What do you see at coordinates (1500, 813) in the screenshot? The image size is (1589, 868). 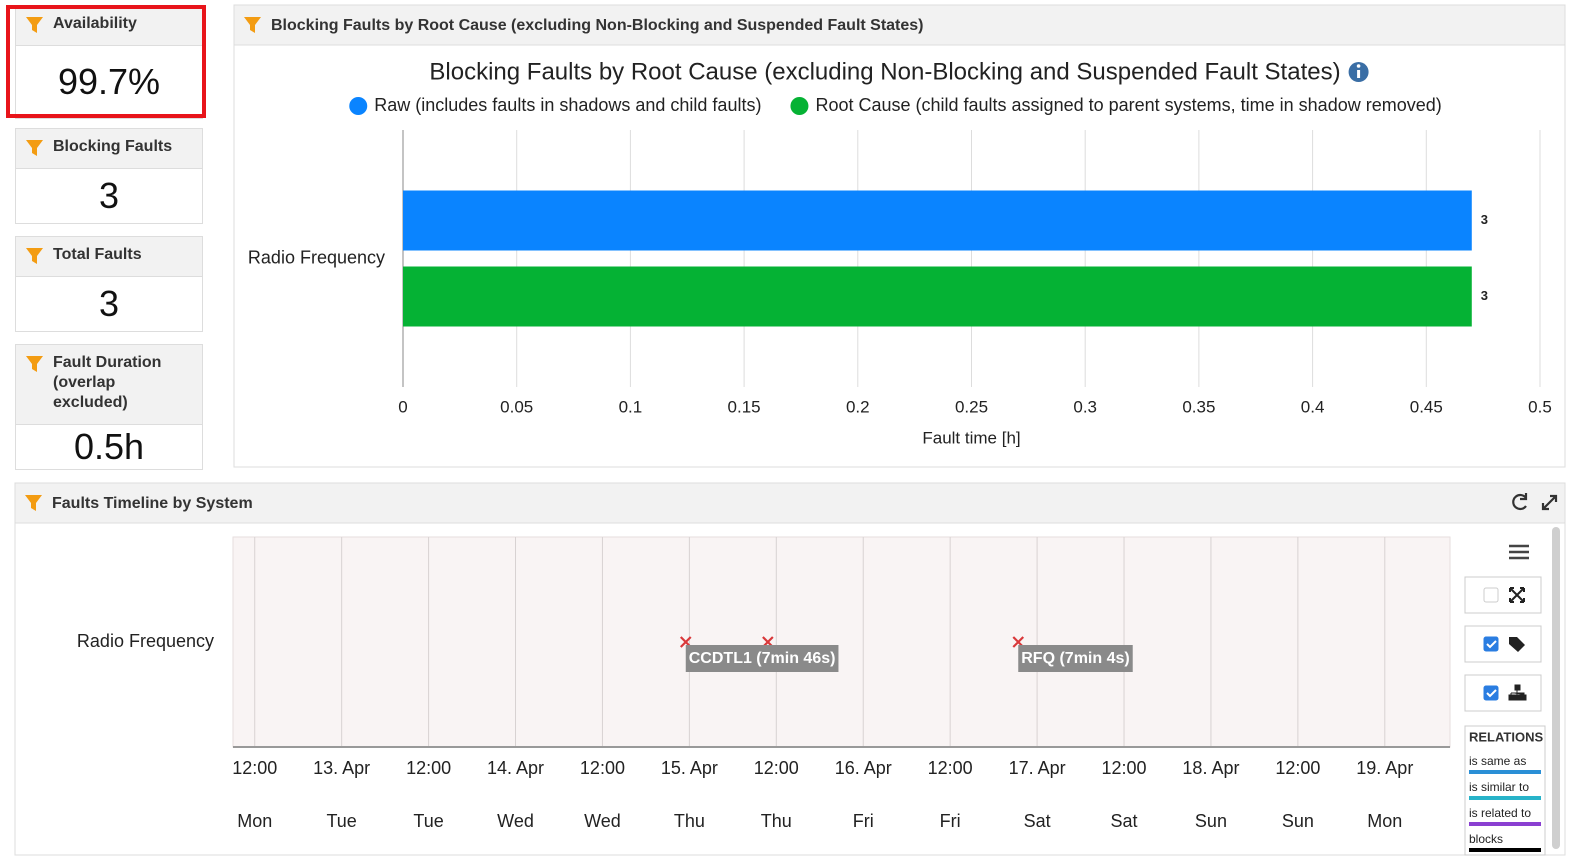 I see `relation-label: is related to` at bounding box center [1500, 813].